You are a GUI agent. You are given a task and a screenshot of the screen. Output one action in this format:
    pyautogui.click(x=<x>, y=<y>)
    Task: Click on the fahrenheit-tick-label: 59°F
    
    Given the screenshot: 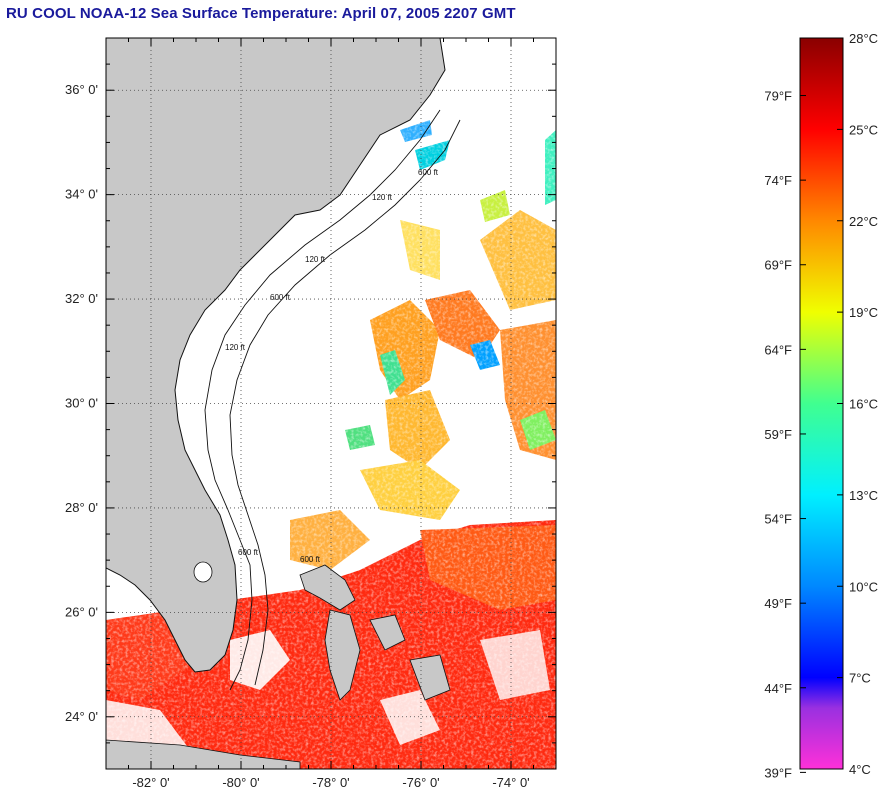 What is the action you would take?
    pyautogui.click(x=778, y=434)
    